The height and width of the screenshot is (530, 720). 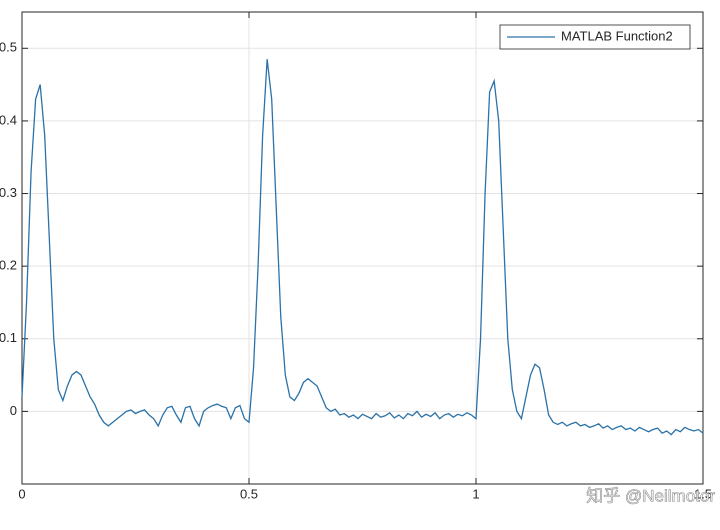 I want to click on x-tick-label: 0, so click(x=21, y=493).